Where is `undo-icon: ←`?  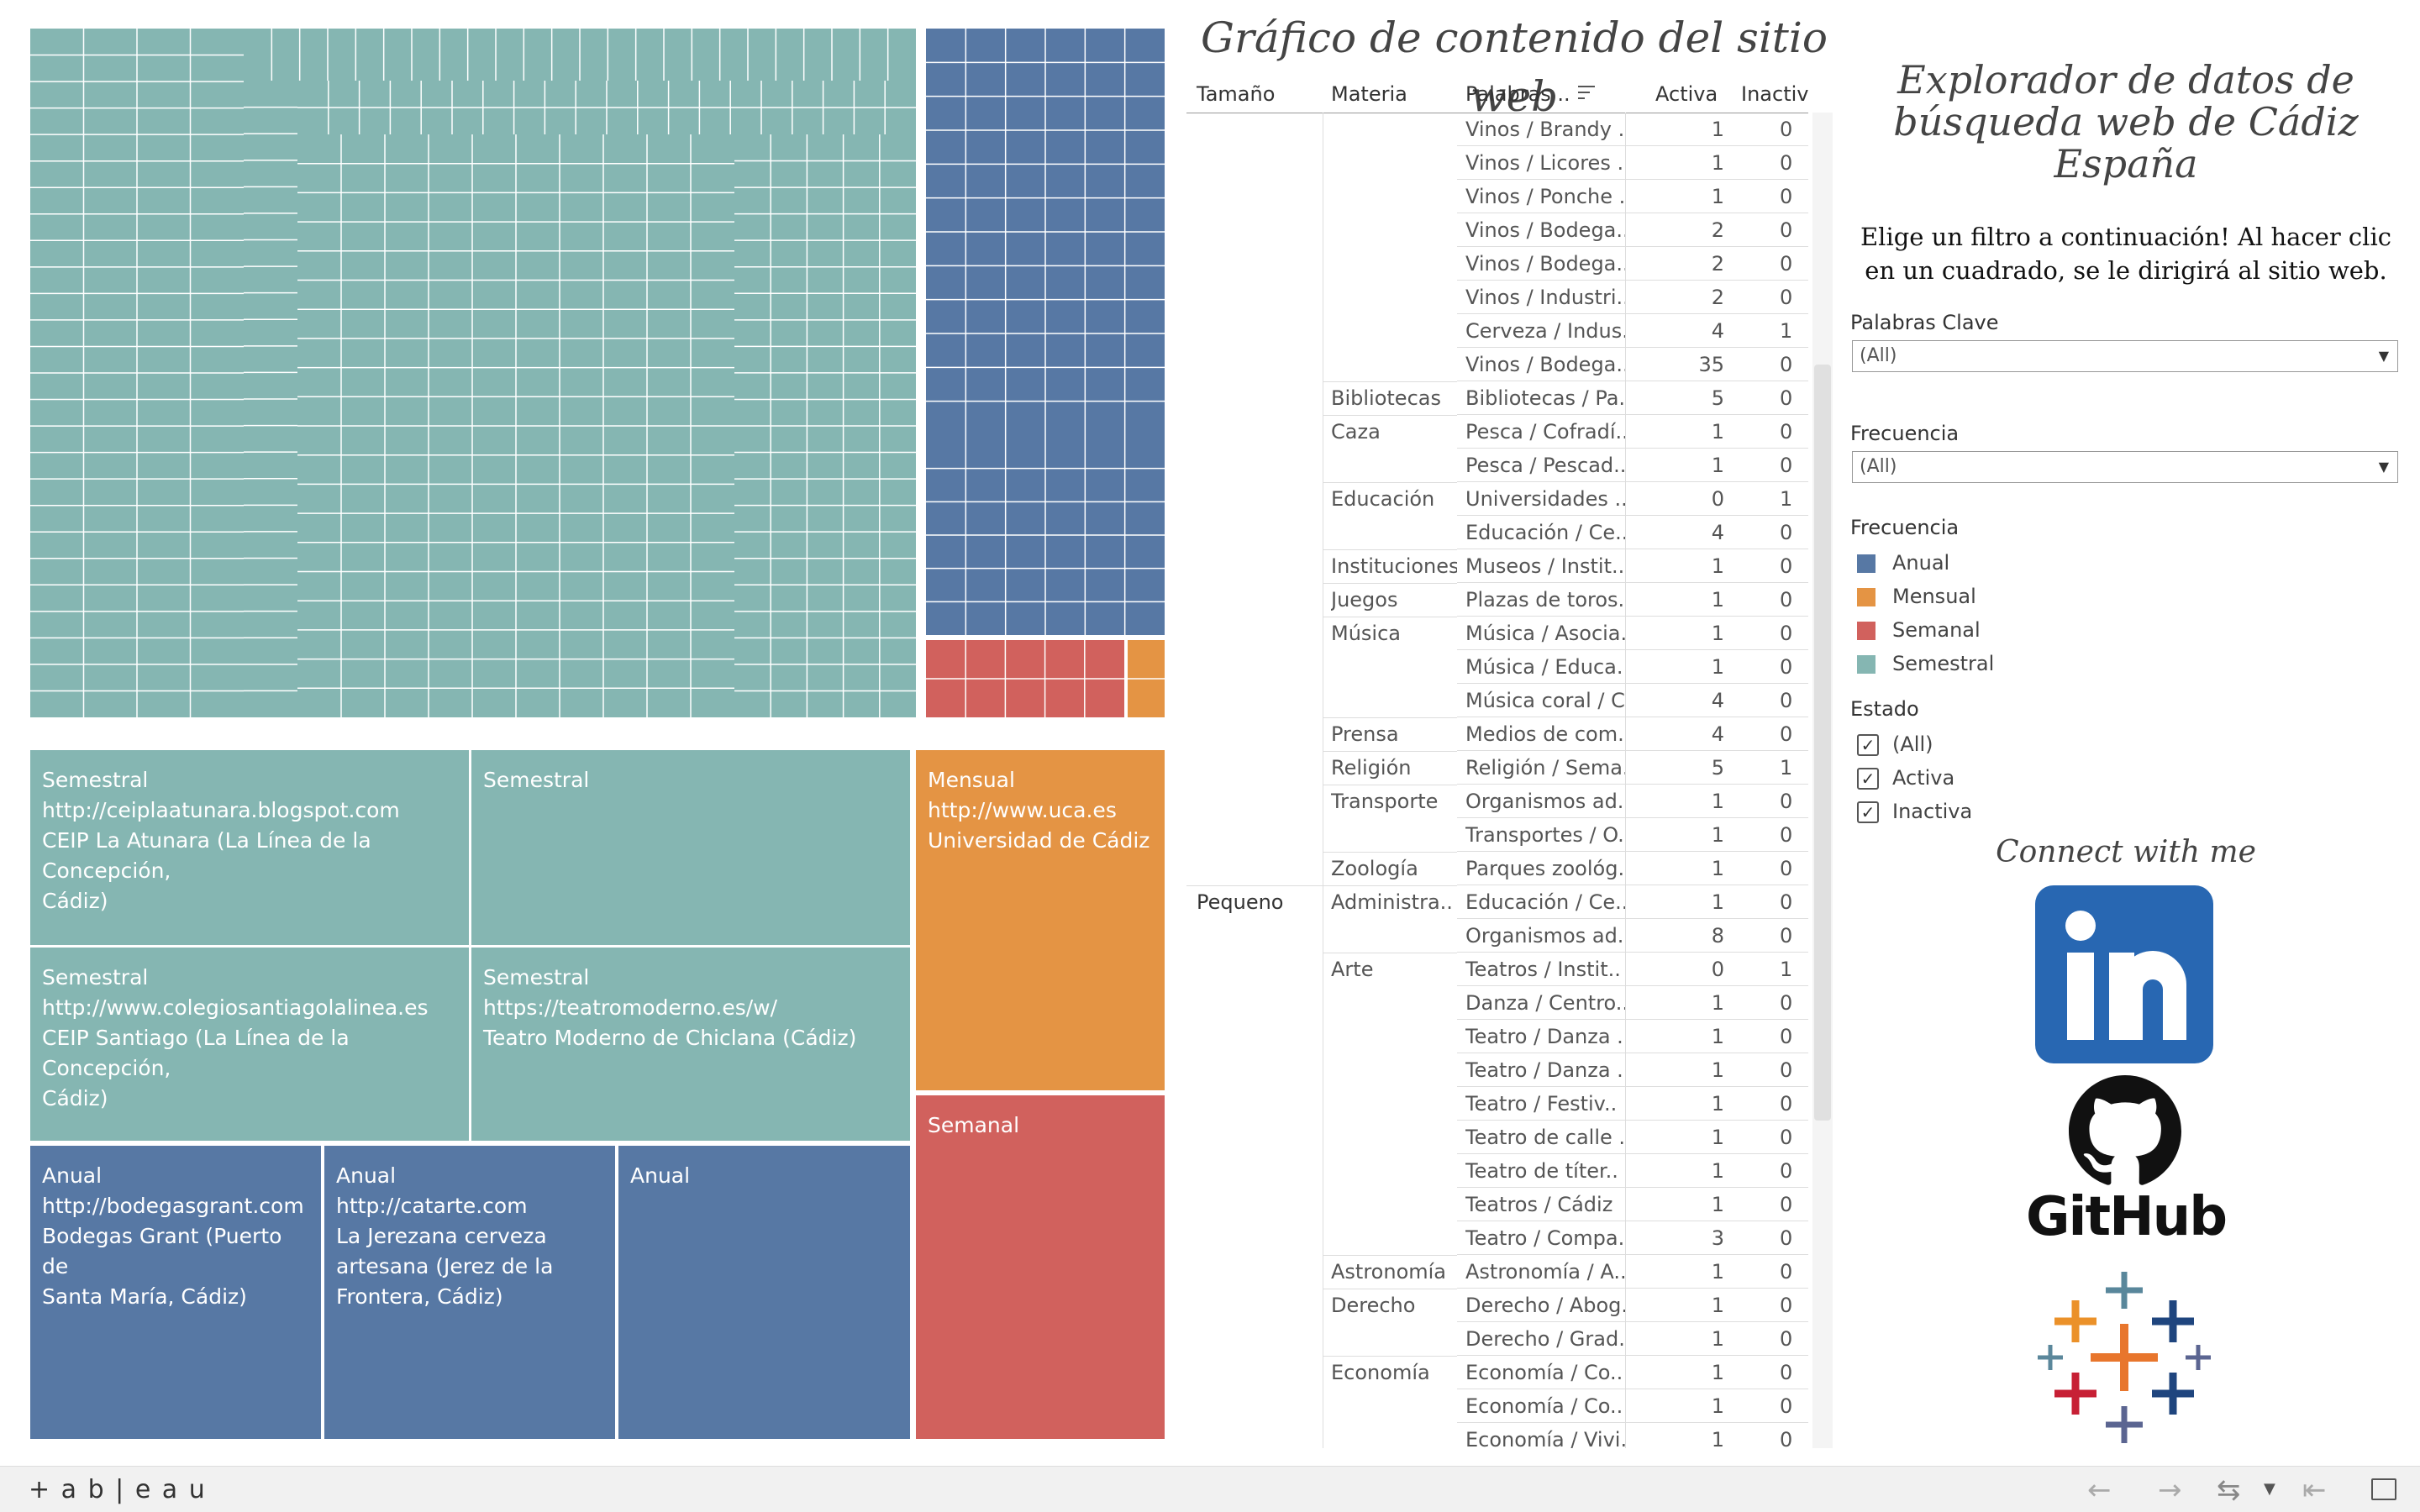
undo-icon: ← is located at coordinates (2099, 1490).